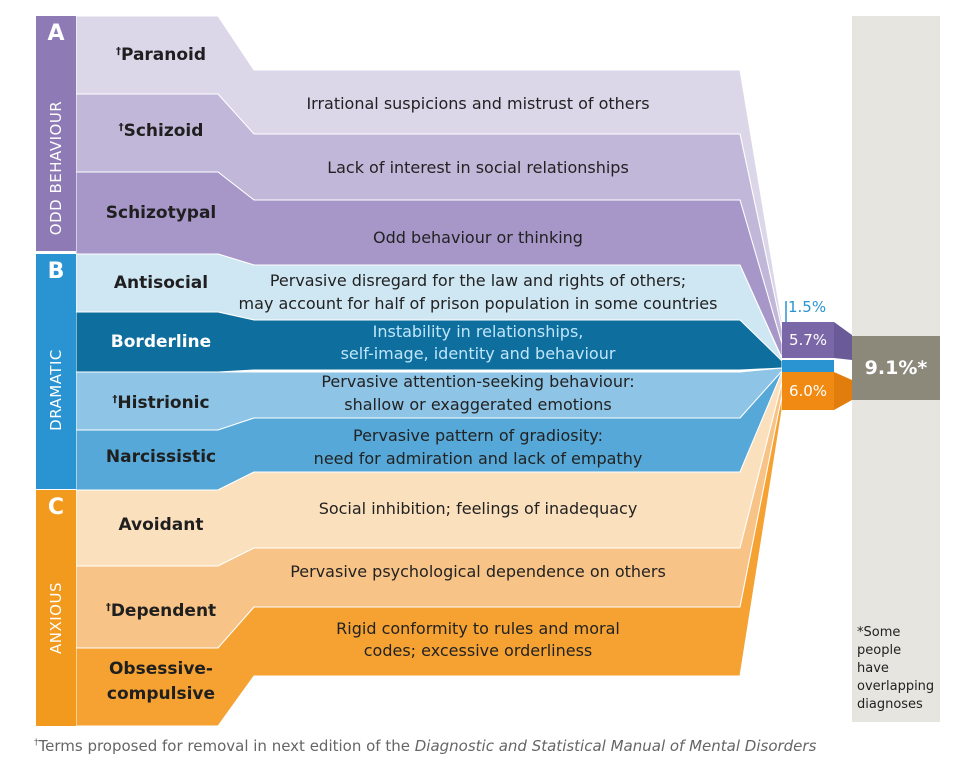 The width and height of the screenshot is (966, 764). What do you see at coordinates (161, 213) in the screenshot?
I see `disorder-name-3: Schizotypal` at bounding box center [161, 213].